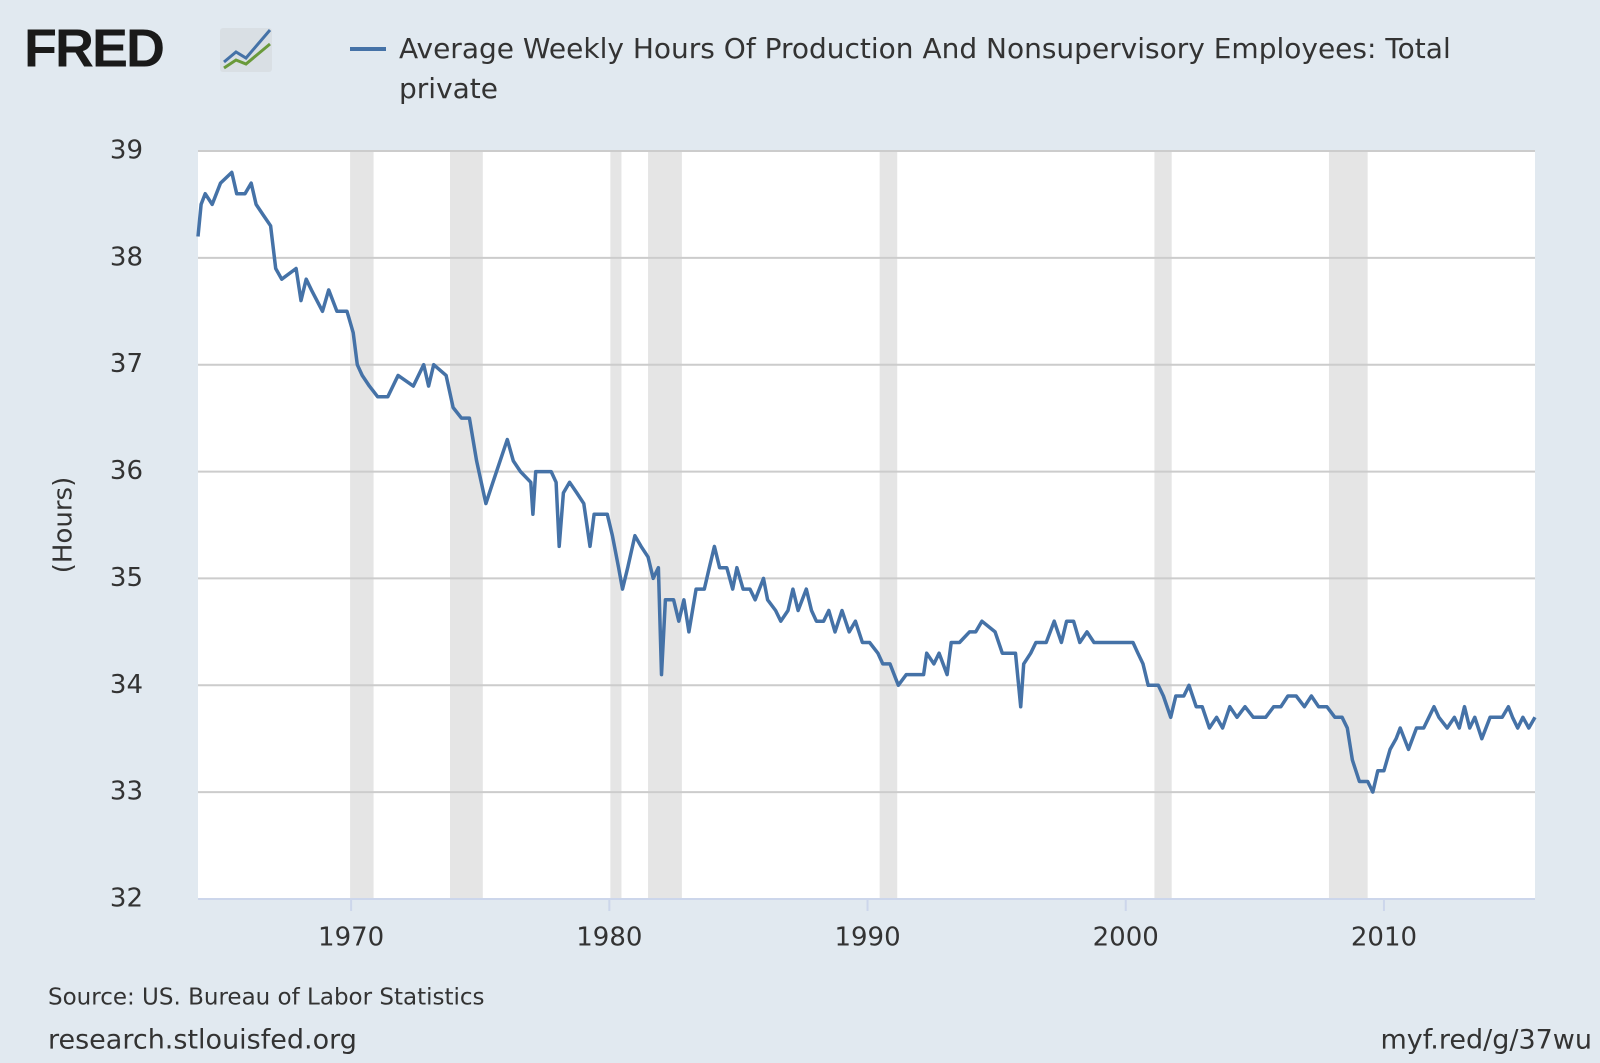 The height and width of the screenshot is (1063, 1600). I want to click on x-tick-label: 2010, so click(1384, 938).